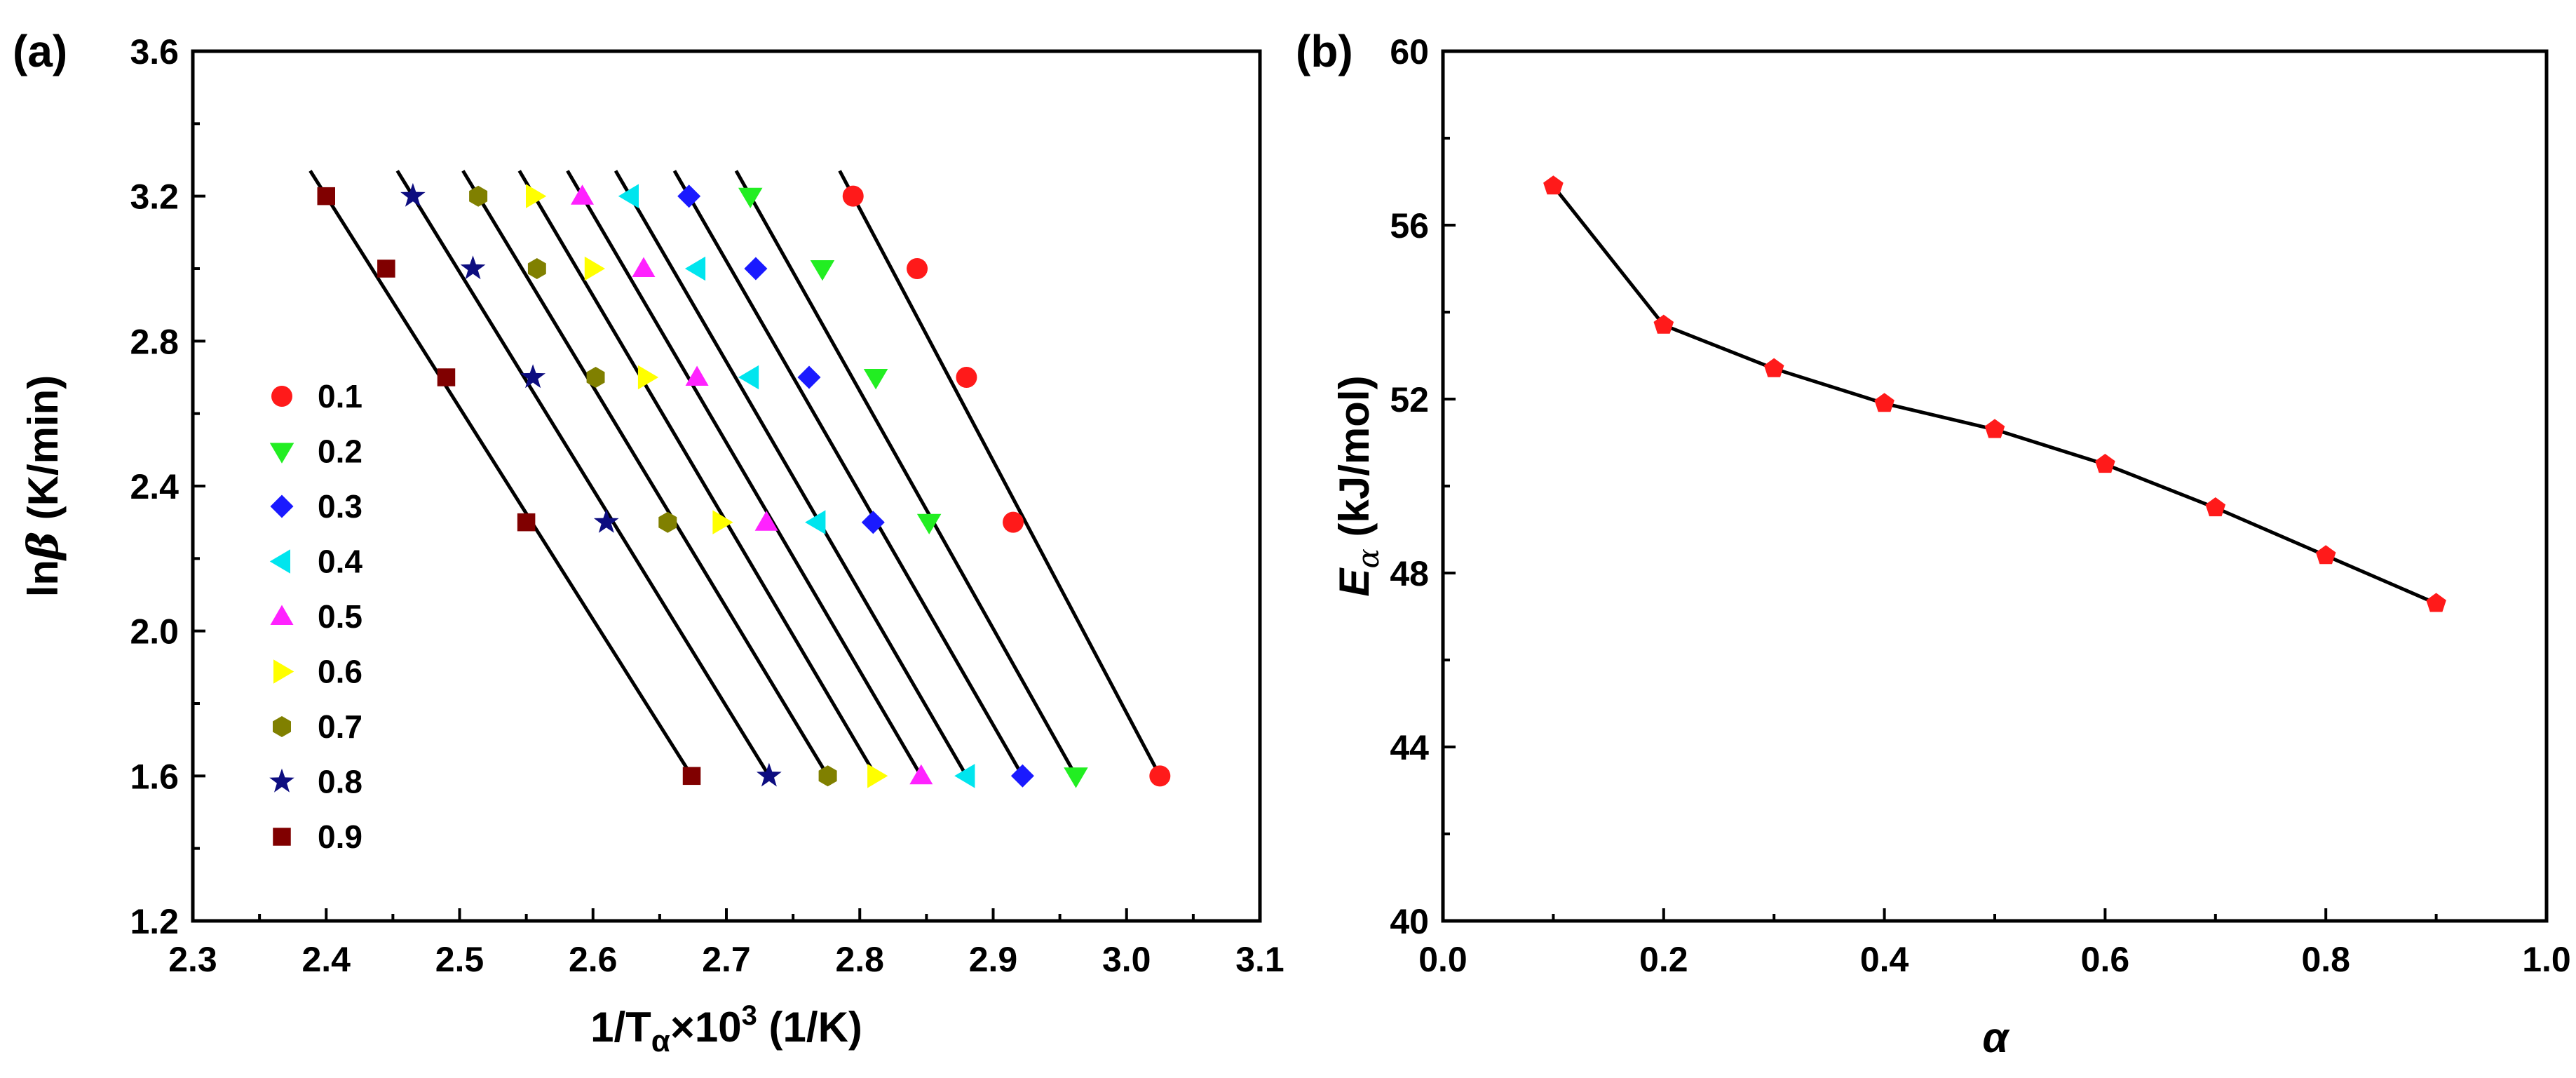  I want to click on panel-b-label: (b), so click(1324, 51).